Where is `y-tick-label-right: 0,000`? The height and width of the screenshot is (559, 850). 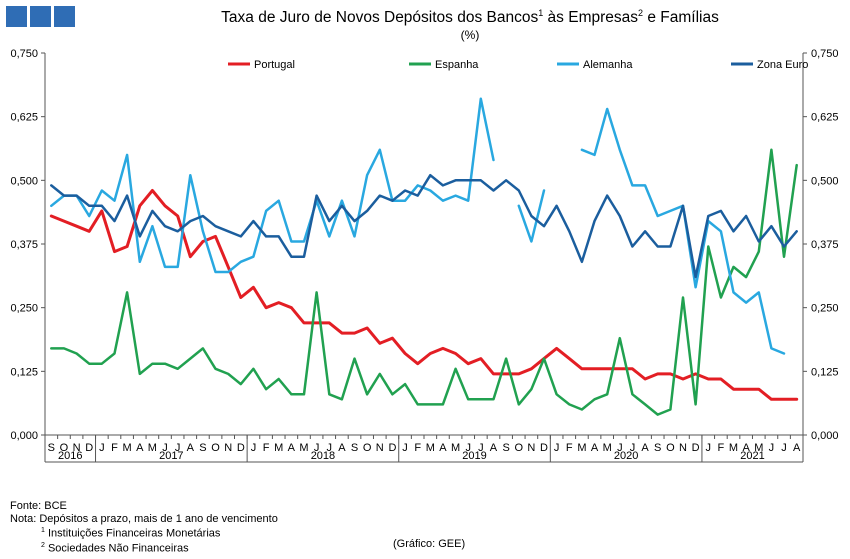 y-tick-label-right: 0,000 is located at coordinates (825, 436).